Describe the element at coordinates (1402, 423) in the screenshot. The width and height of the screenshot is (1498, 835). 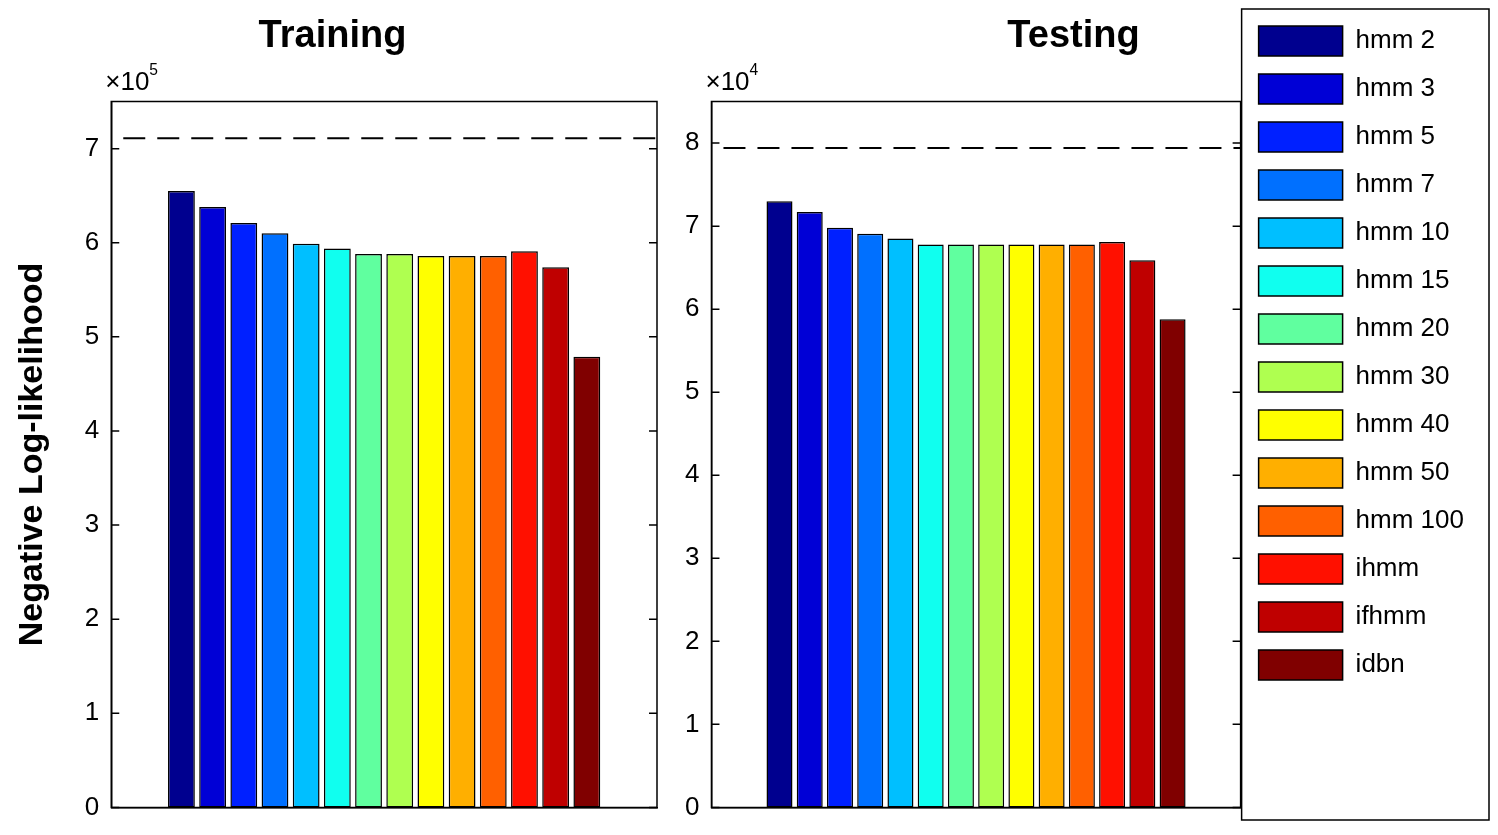
I see `legend-label: hmm 40` at that location.